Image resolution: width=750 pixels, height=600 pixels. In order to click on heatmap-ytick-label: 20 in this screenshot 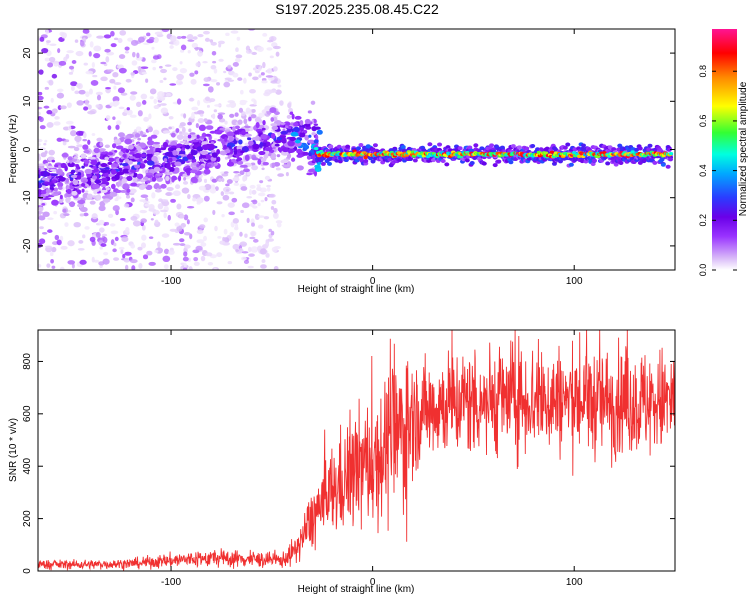, I will do `click(27, 53)`.